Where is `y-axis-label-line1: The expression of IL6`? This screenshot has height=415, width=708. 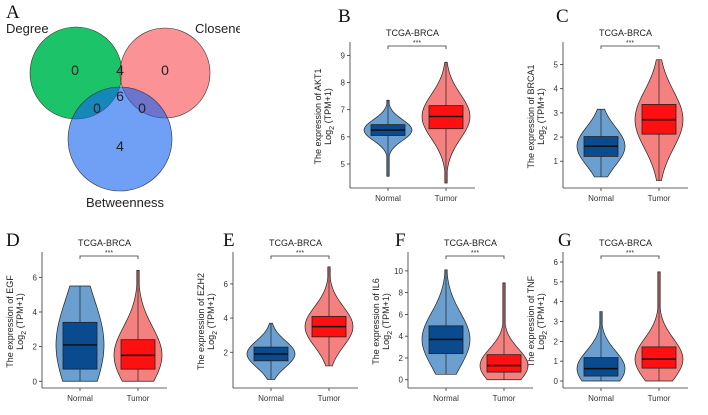 y-axis-label-line1: The expression of IL6 is located at coordinates (376, 321).